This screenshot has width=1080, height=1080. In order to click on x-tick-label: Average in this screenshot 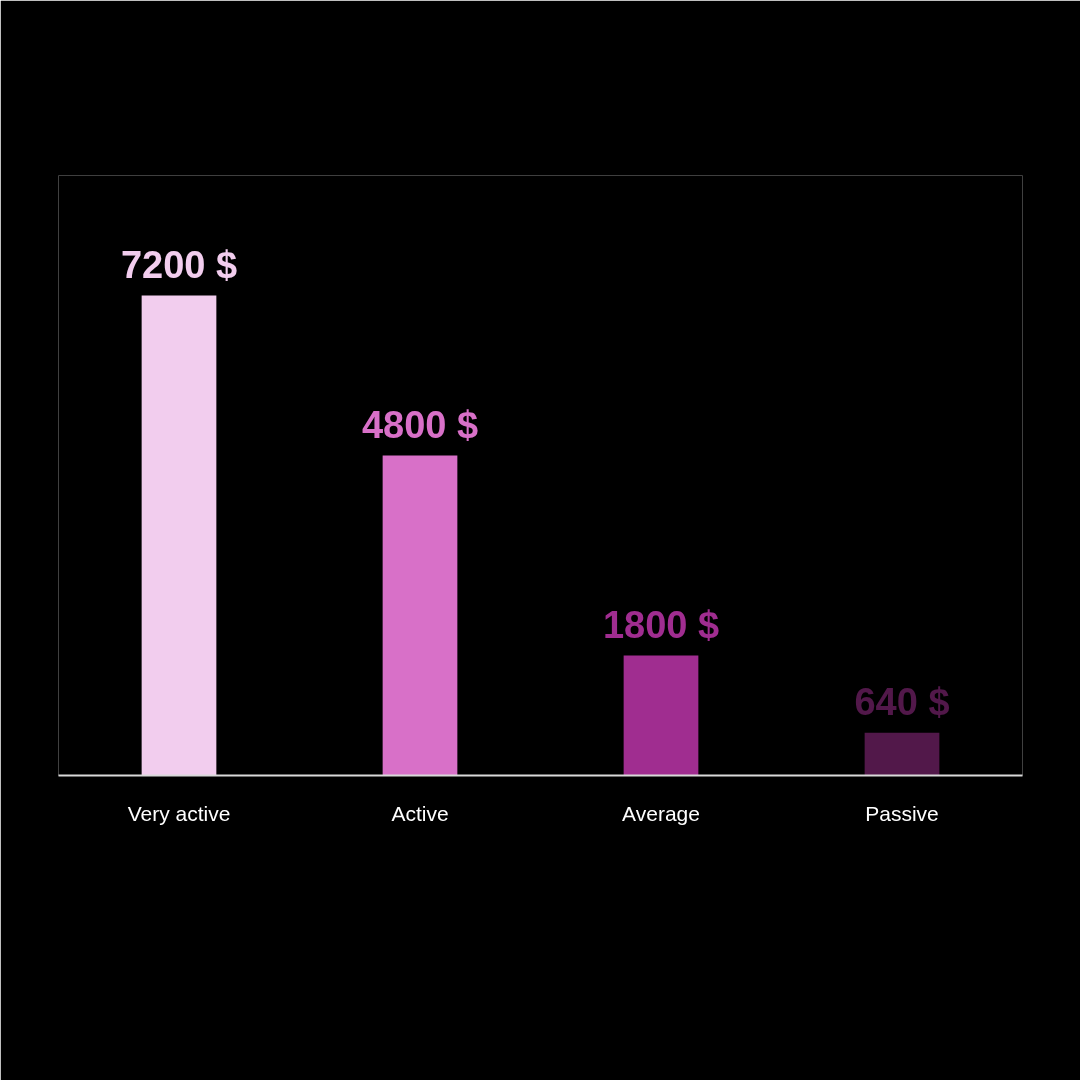, I will do `click(661, 813)`.